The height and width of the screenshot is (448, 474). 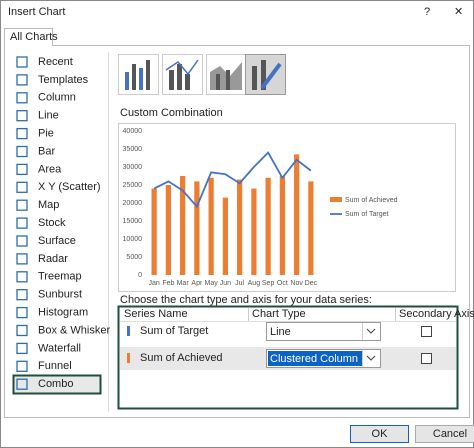 I want to click on y-tick-label: 25000, so click(x=133, y=185).